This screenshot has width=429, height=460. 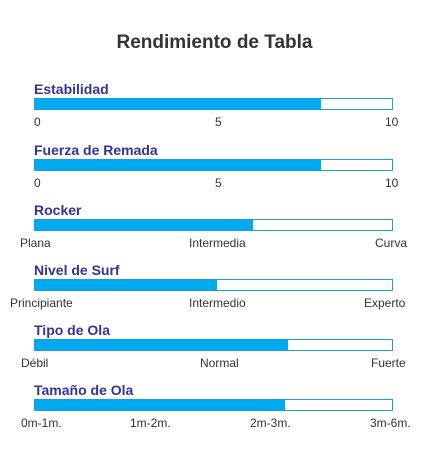 I want to click on metric-label: Tipo de Ola, so click(x=72, y=330).